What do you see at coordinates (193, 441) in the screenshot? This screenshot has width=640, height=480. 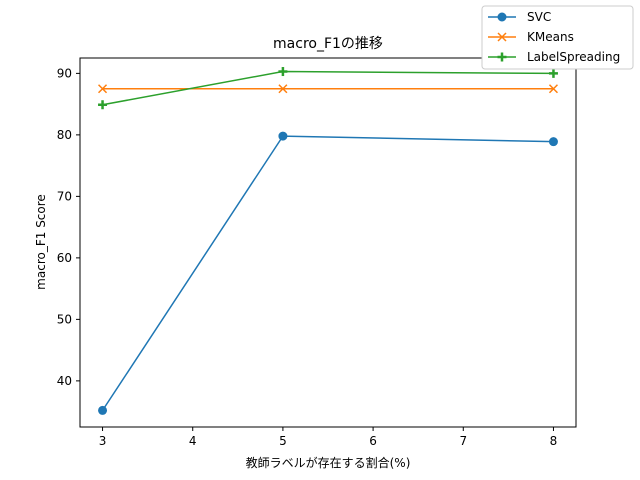 I see `x-tick-label: 4` at bounding box center [193, 441].